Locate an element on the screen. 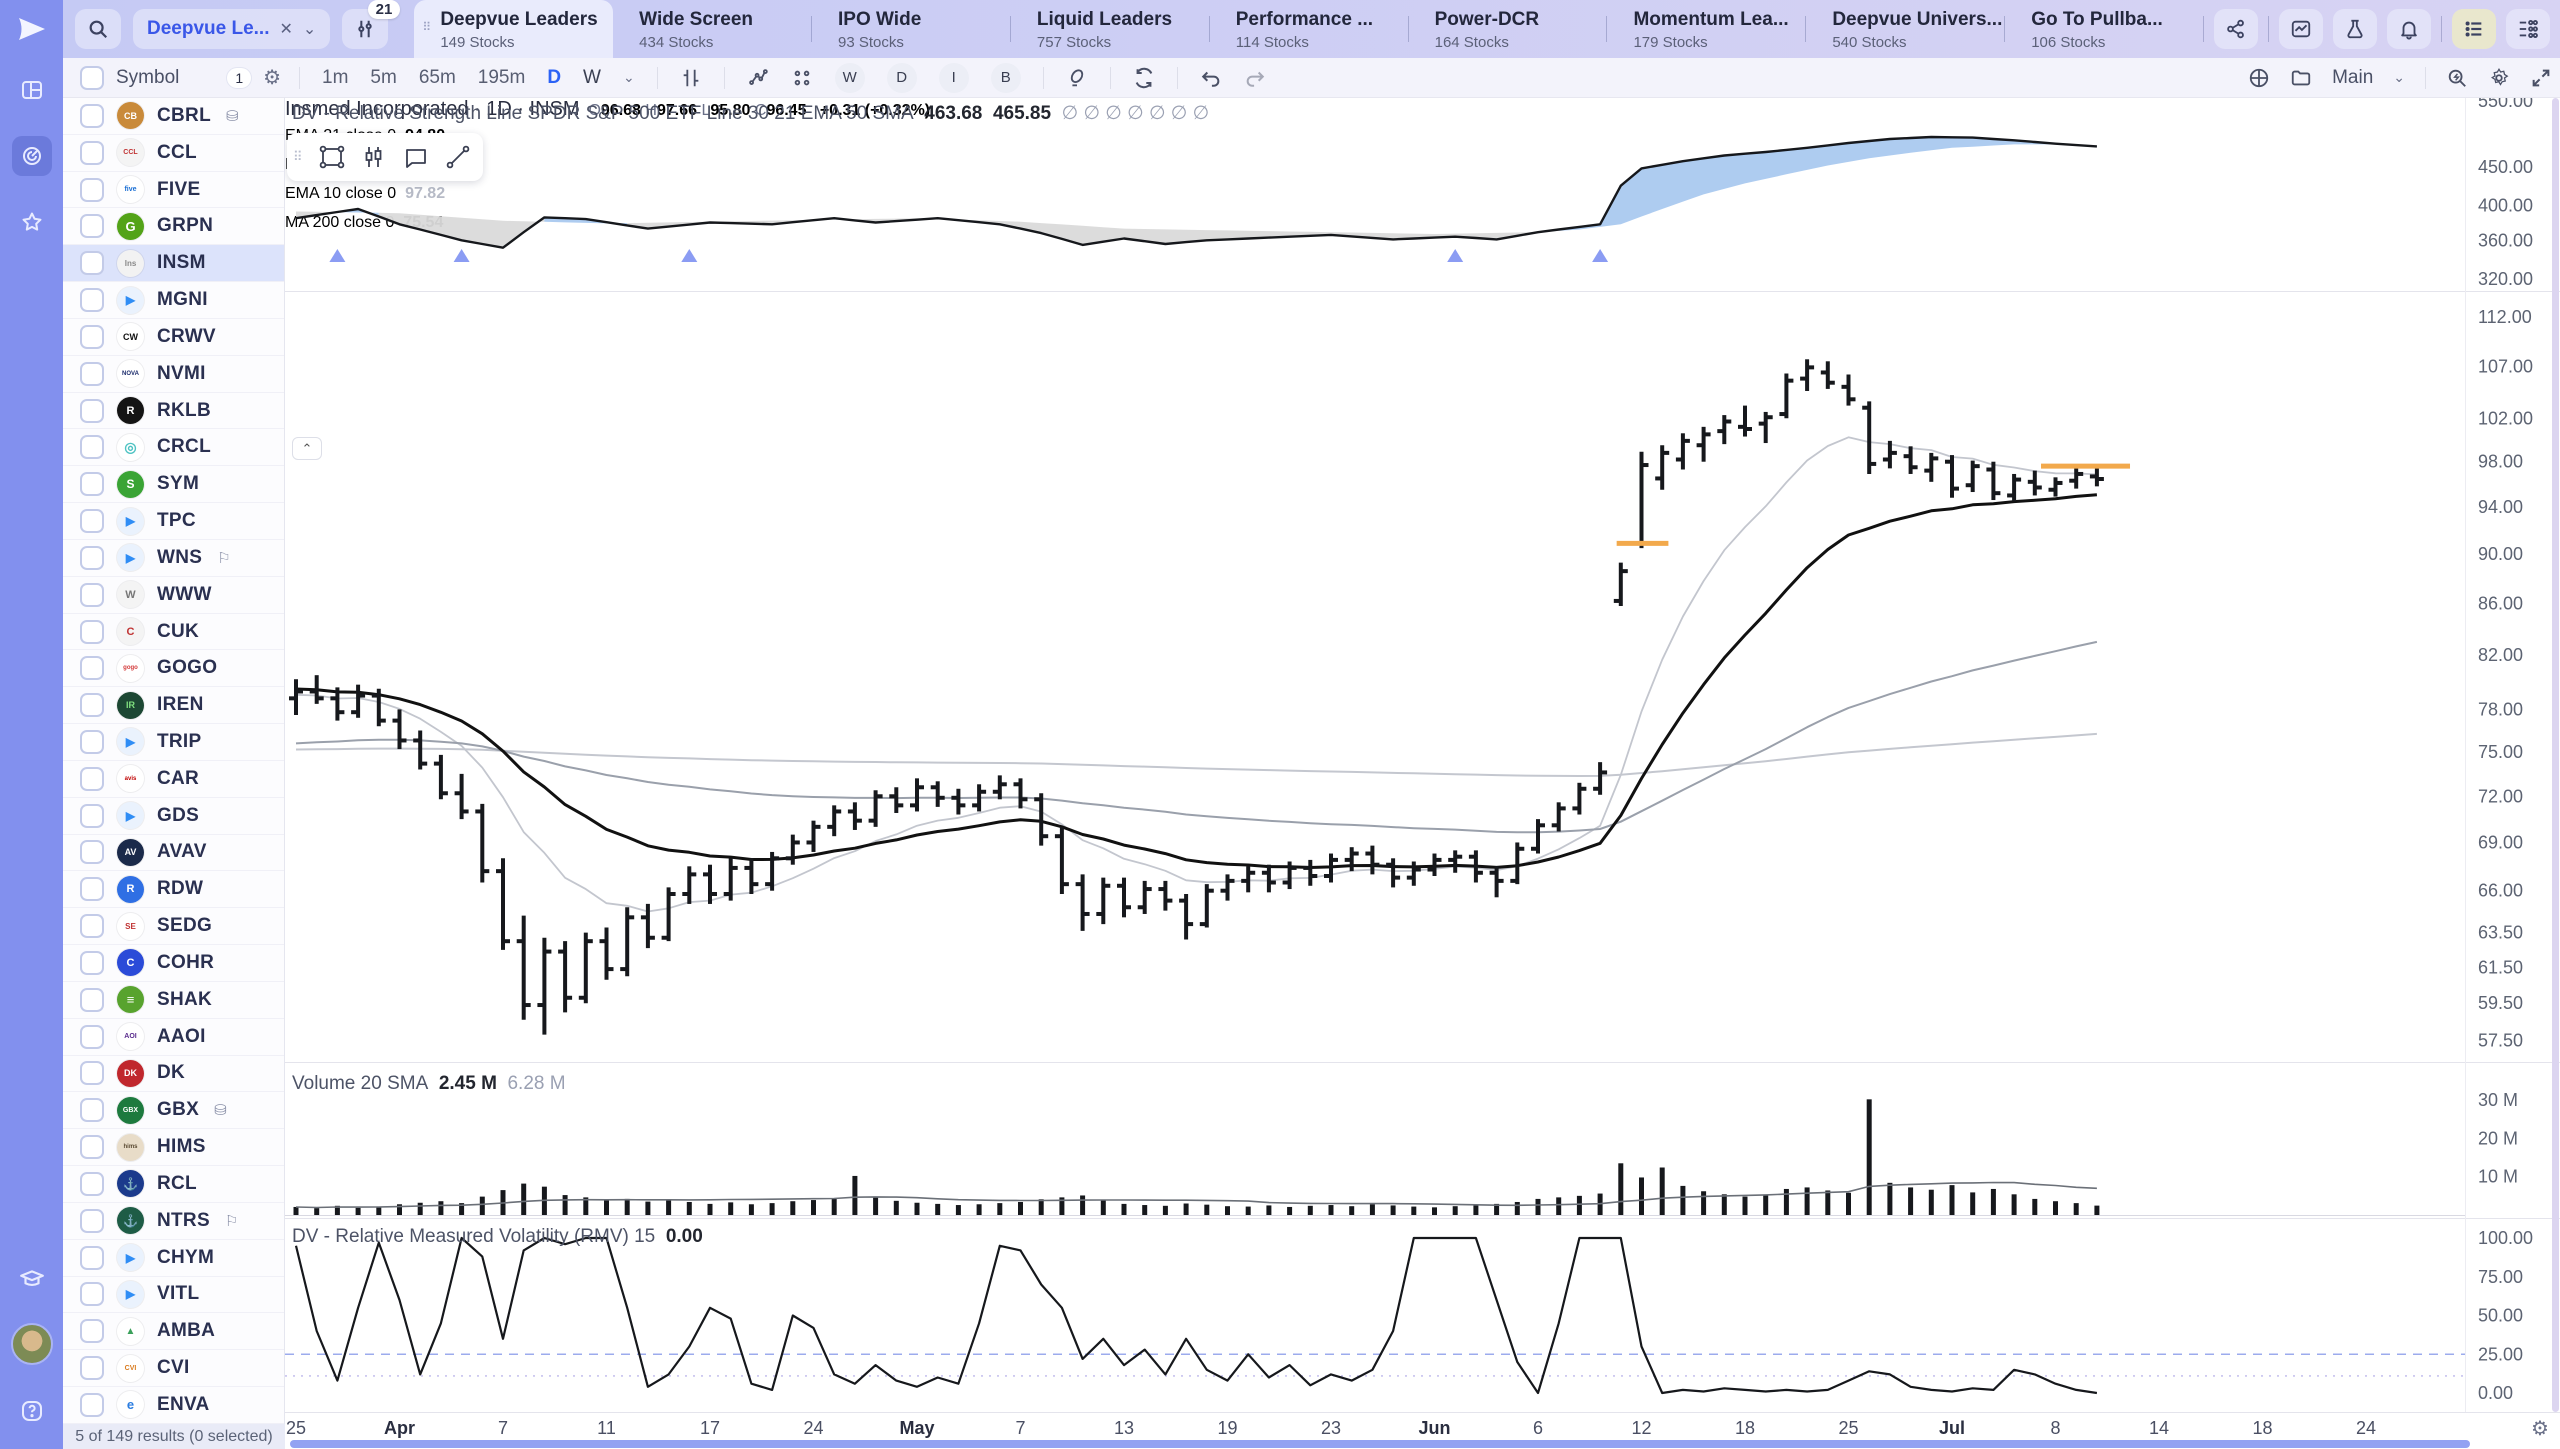 This screenshot has width=2560, height=1449. list-view-button is located at coordinates (2474, 29).